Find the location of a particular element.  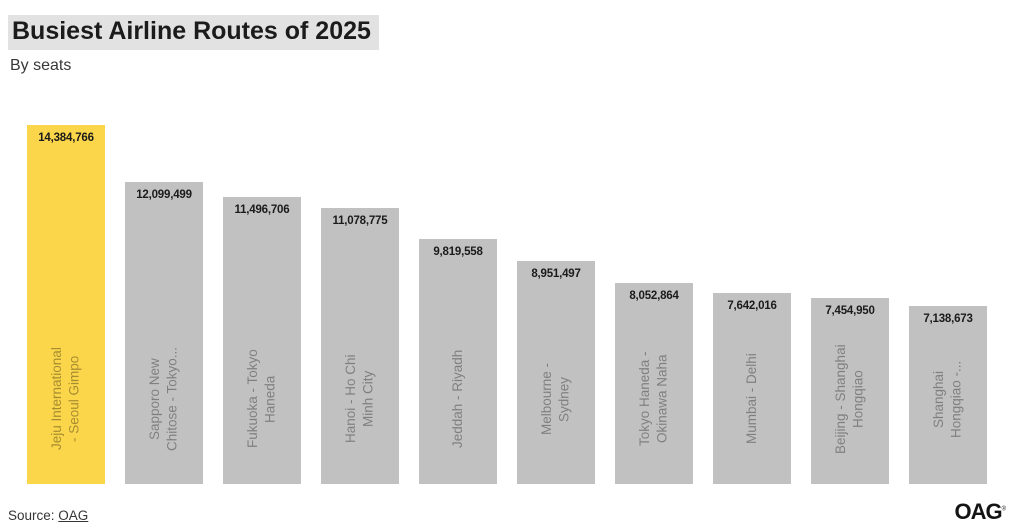

oag-logo: OAG® is located at coordinates (980, 512).